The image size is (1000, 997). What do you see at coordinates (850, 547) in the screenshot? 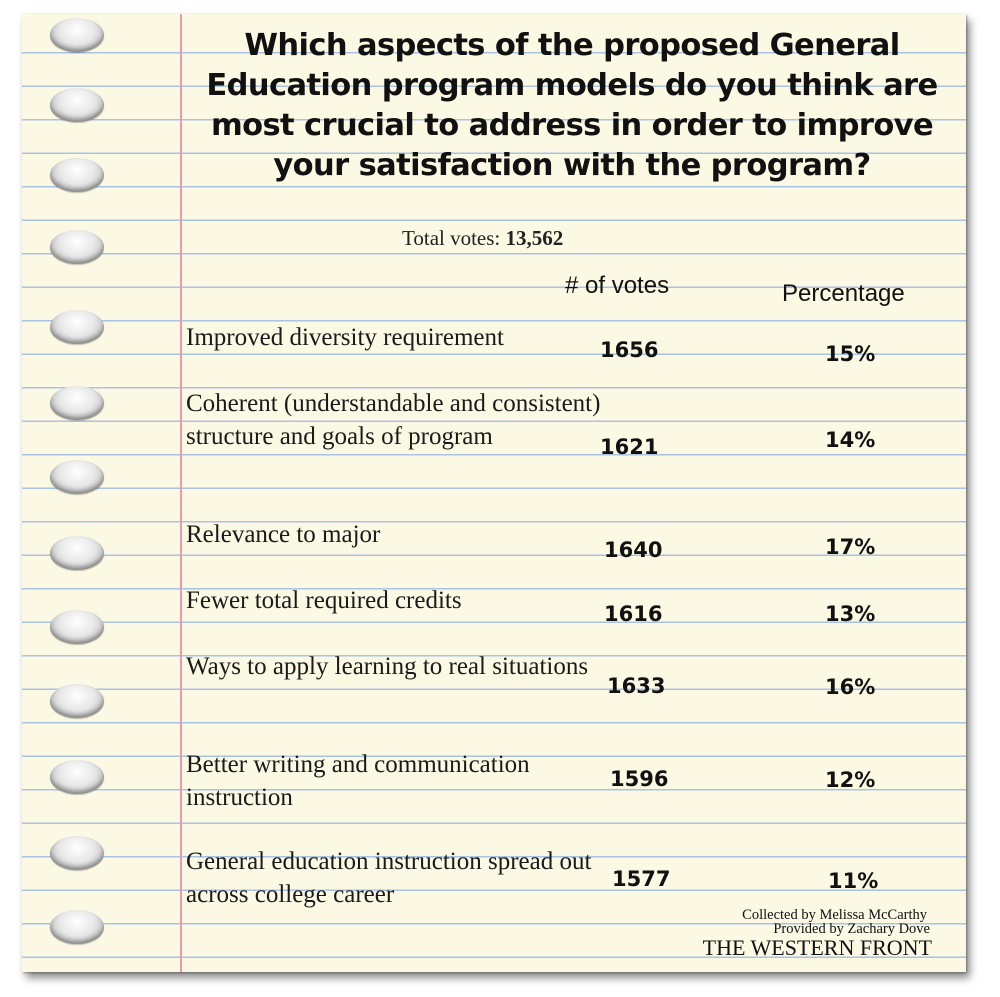
I see `row-percentage: 17%` at bounding box center [850, 547].